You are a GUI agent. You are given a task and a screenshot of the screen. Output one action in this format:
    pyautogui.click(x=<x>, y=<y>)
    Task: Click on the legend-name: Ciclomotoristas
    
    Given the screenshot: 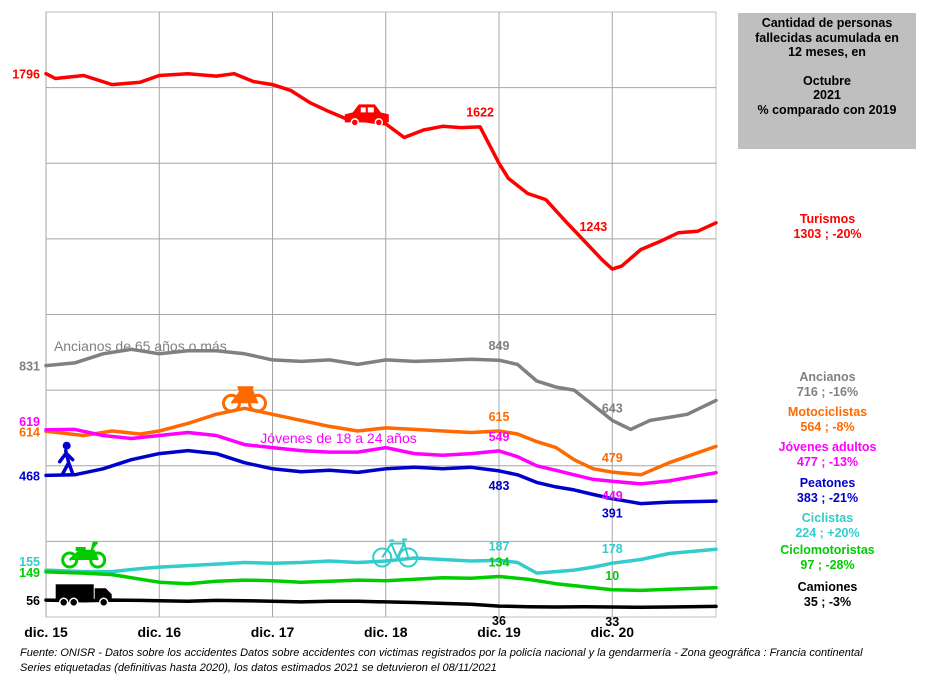 What is the action you would take?
    pyautogui.click(x=827, y=550)
    